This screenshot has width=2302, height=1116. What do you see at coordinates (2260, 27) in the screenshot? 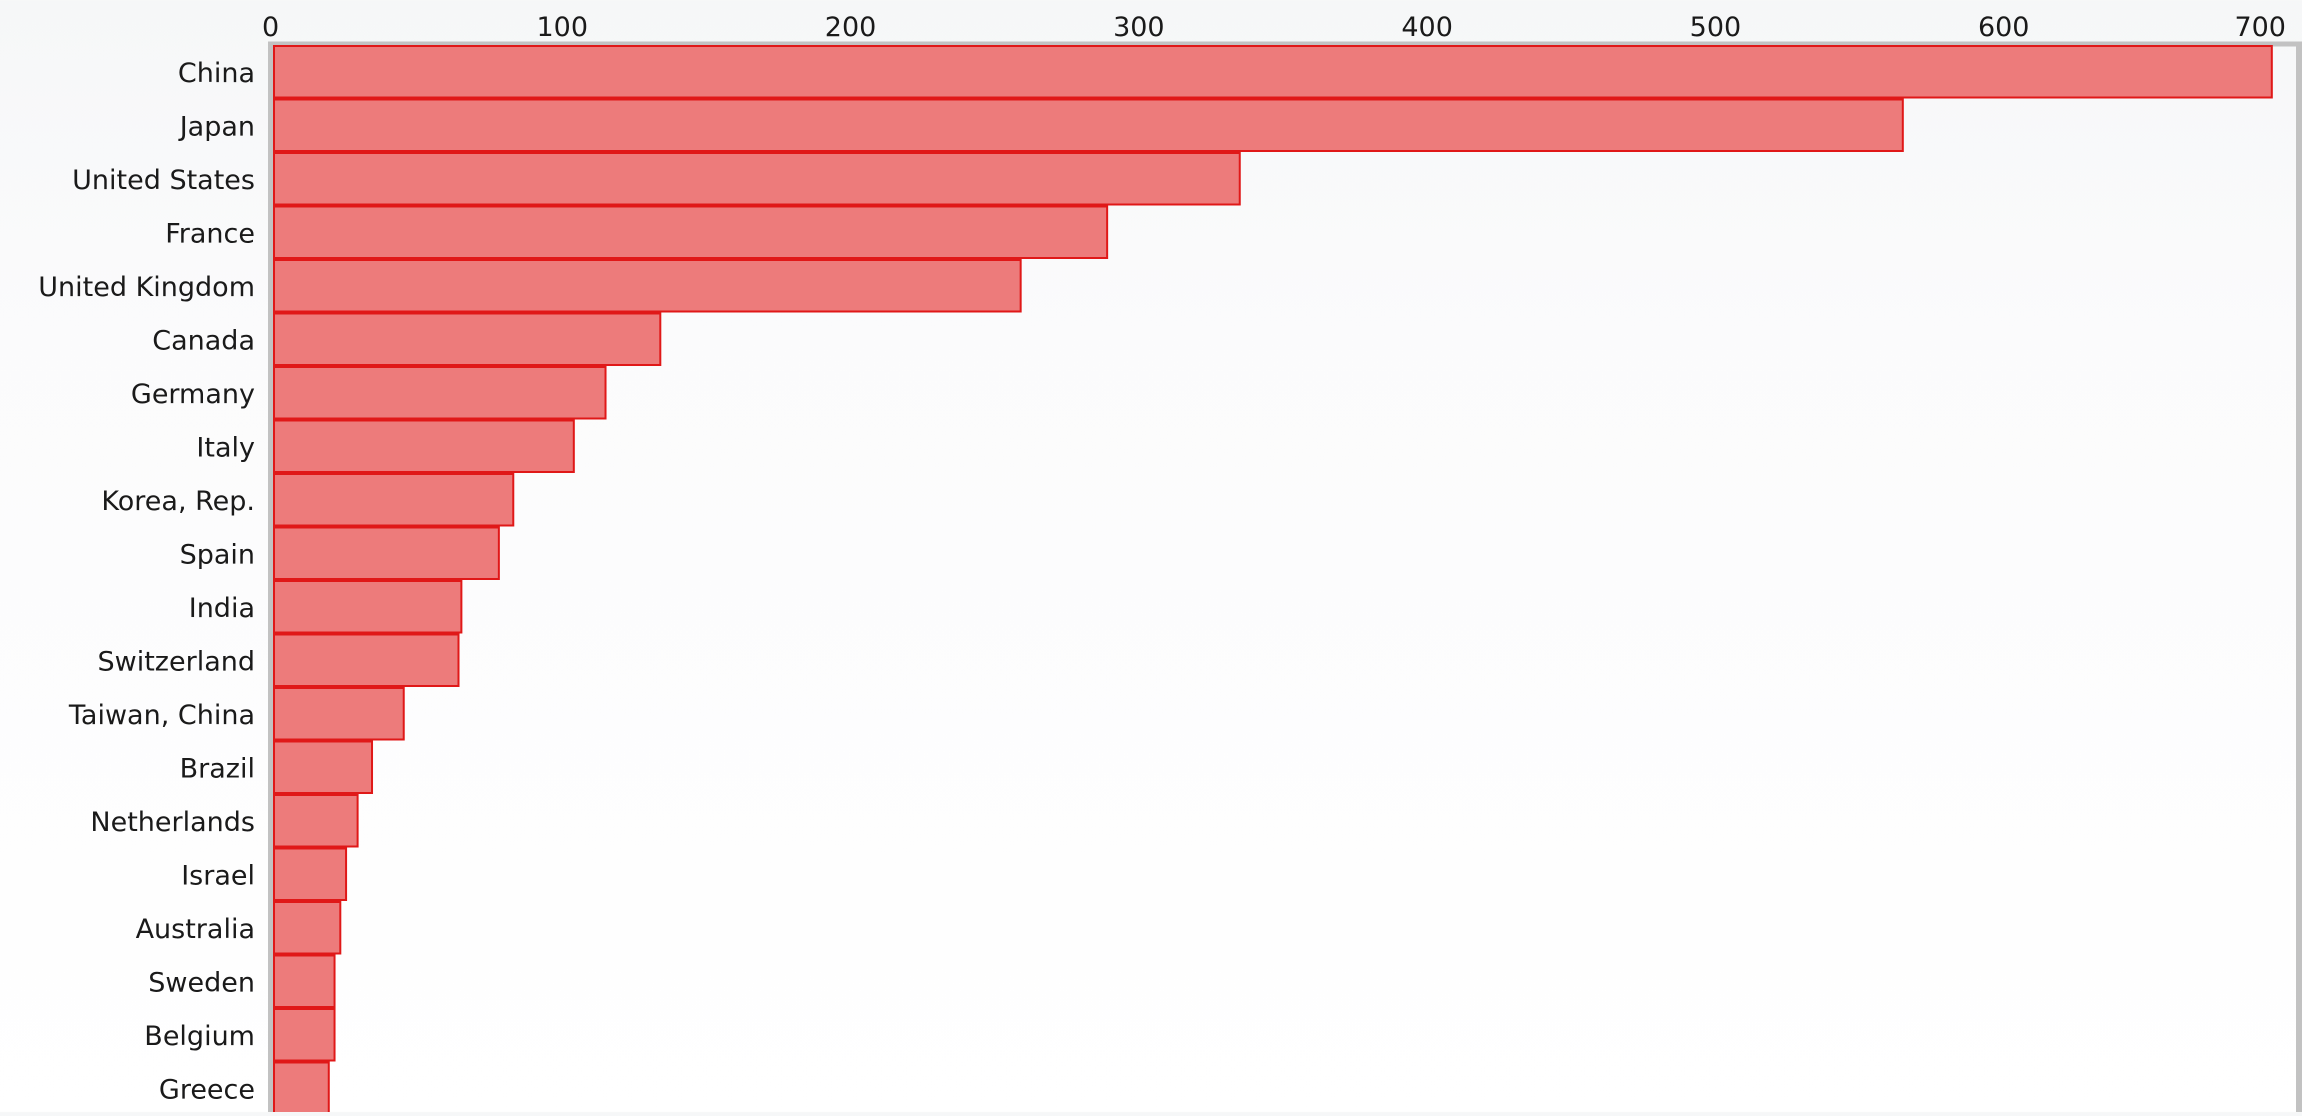
I see `x-tick-label: 700` at bounding box center [2260, 27].